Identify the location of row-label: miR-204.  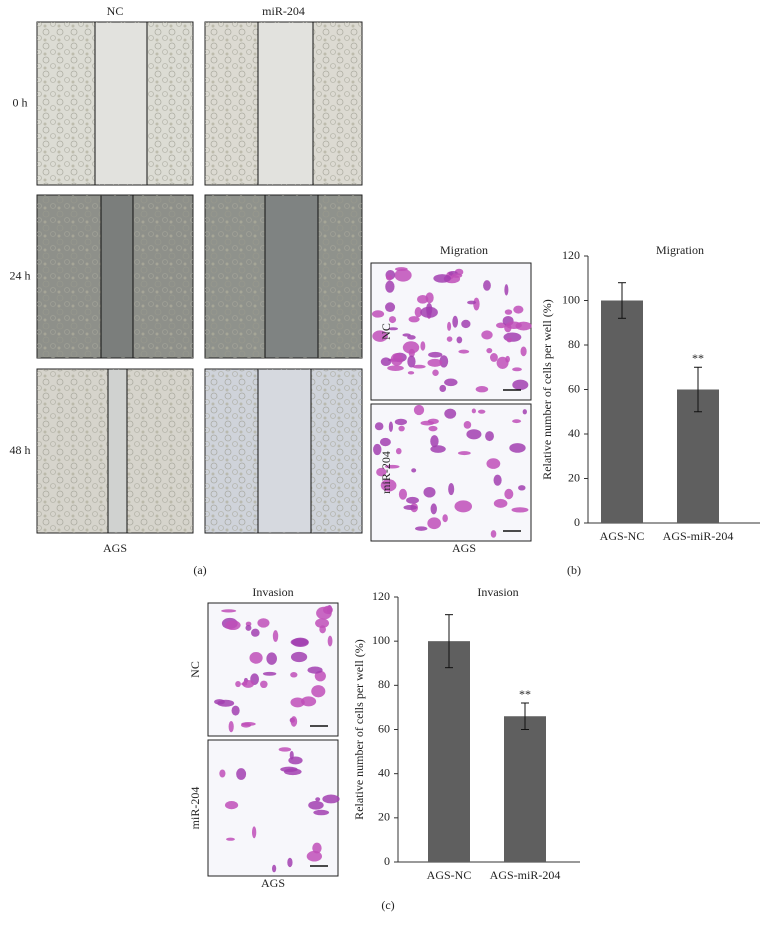
(386, 472).